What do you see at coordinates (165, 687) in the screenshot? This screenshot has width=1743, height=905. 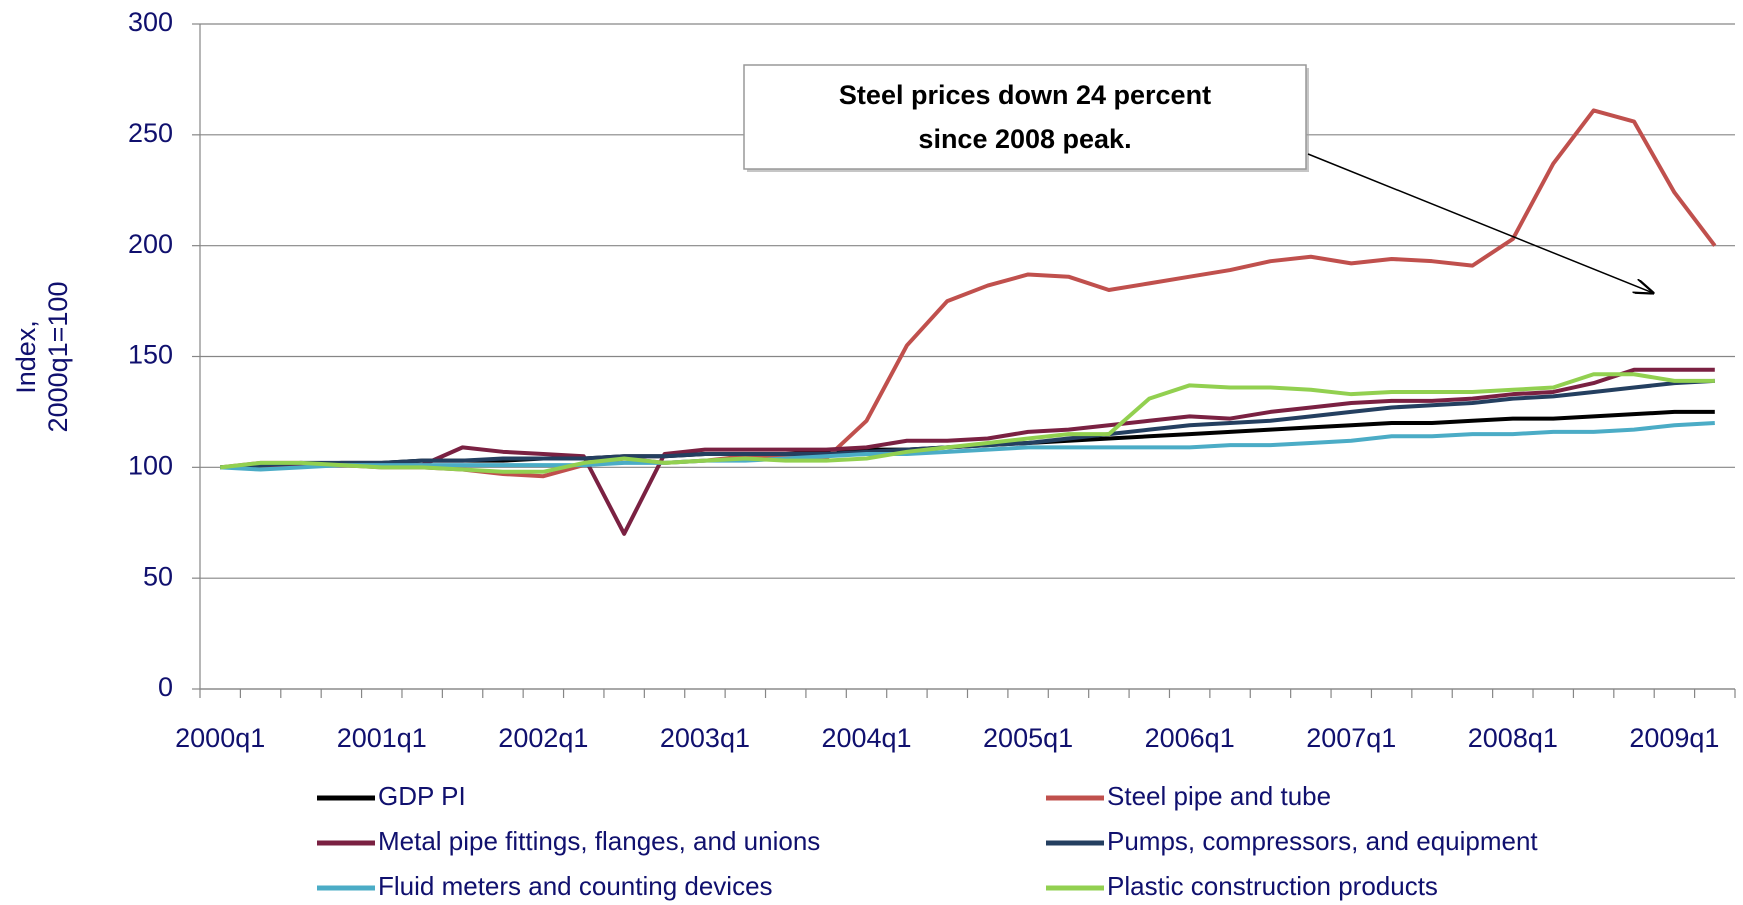 I see `y-tick-label: 0` at bounding box center [165, 687].